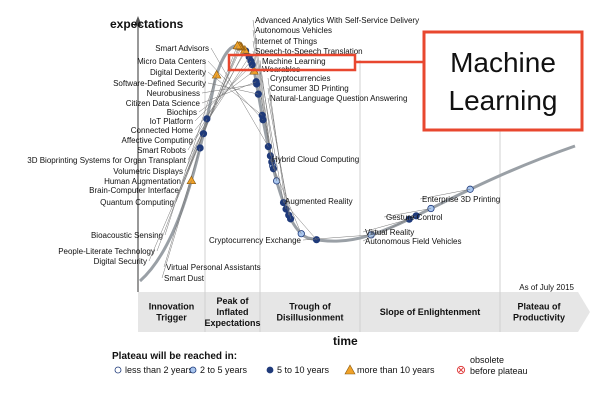 The width and height of the screenshot is (600, 400). I want to click on tech-point-autonomous-field-vehicles: Autonomous Field Vehicles, so click(412, 229).